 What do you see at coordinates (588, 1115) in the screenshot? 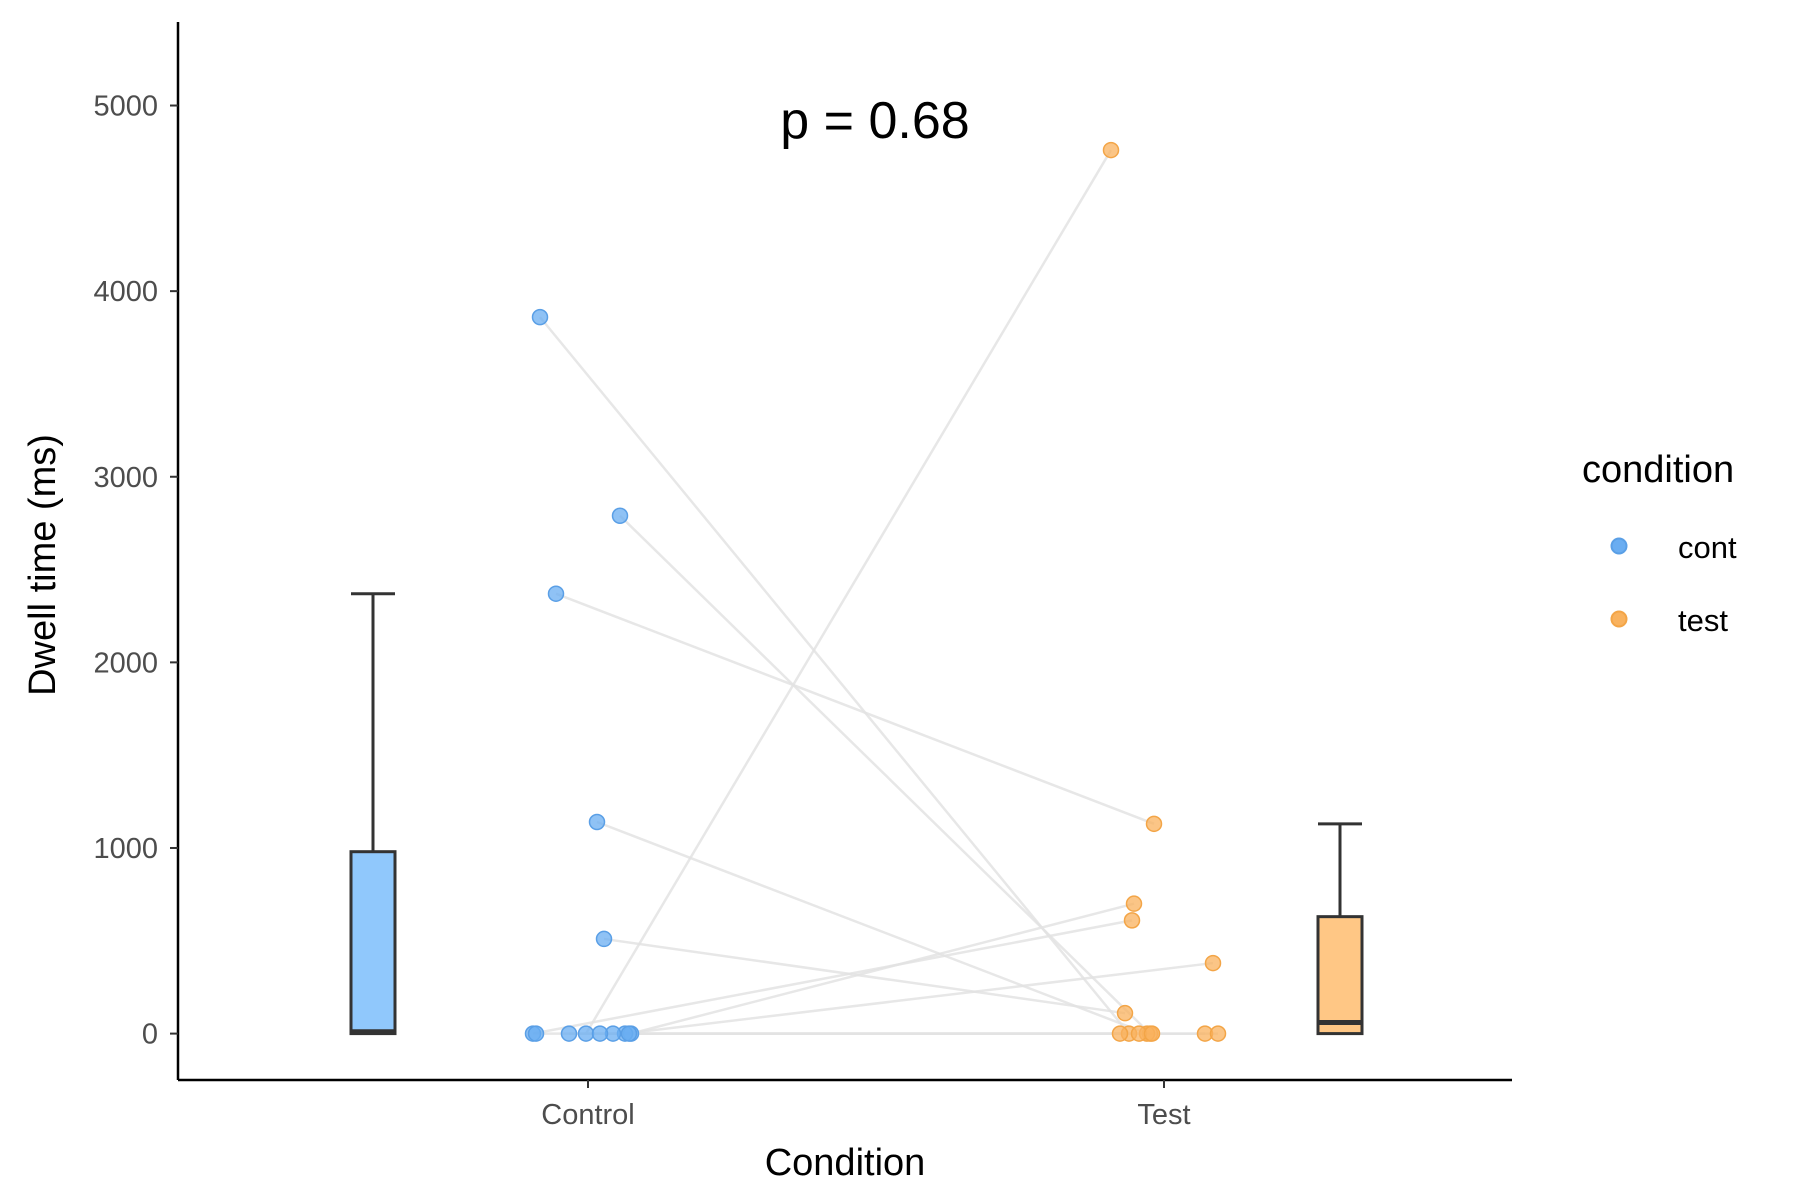
I see `x-tick-label: Control` at bounding box center [588, 1115].